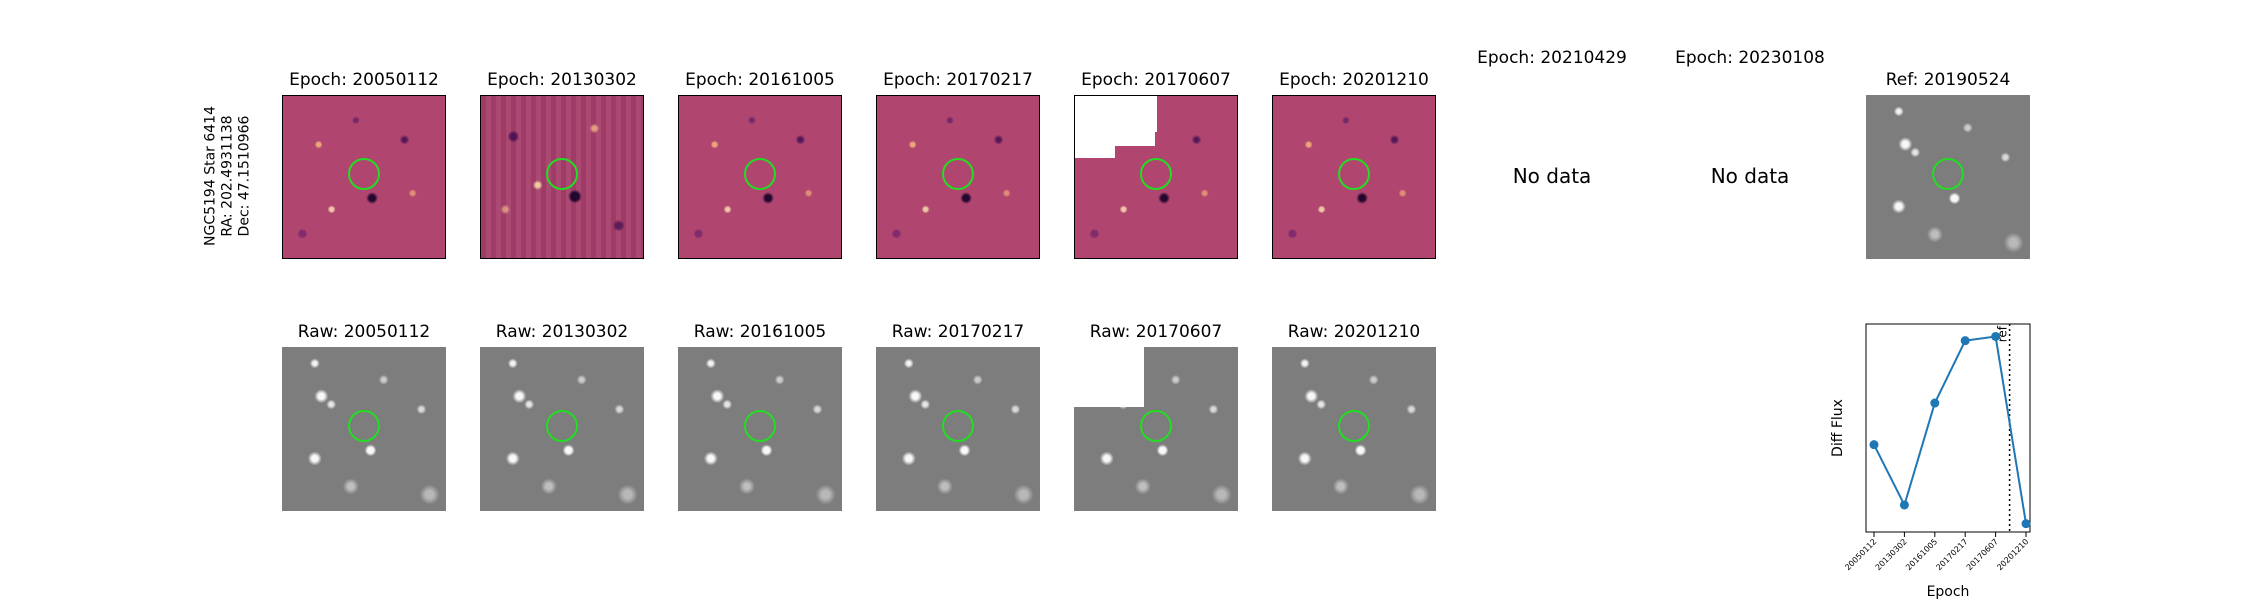  What do you see at coordinates (1860, 554) in the screenshot?
I see `x-tick-label: 20050112` at bounding box center [1860, 554].